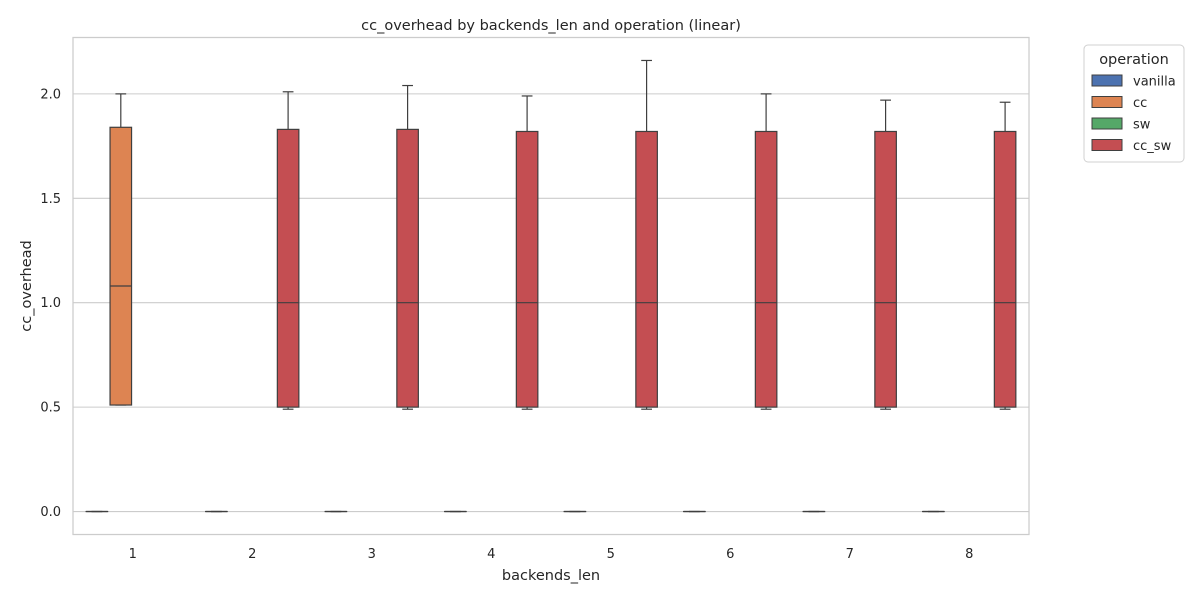 The height and width of the screenshot is (604, 1200). I want to click on y-tick-label: 2.0, so click(50, 94).